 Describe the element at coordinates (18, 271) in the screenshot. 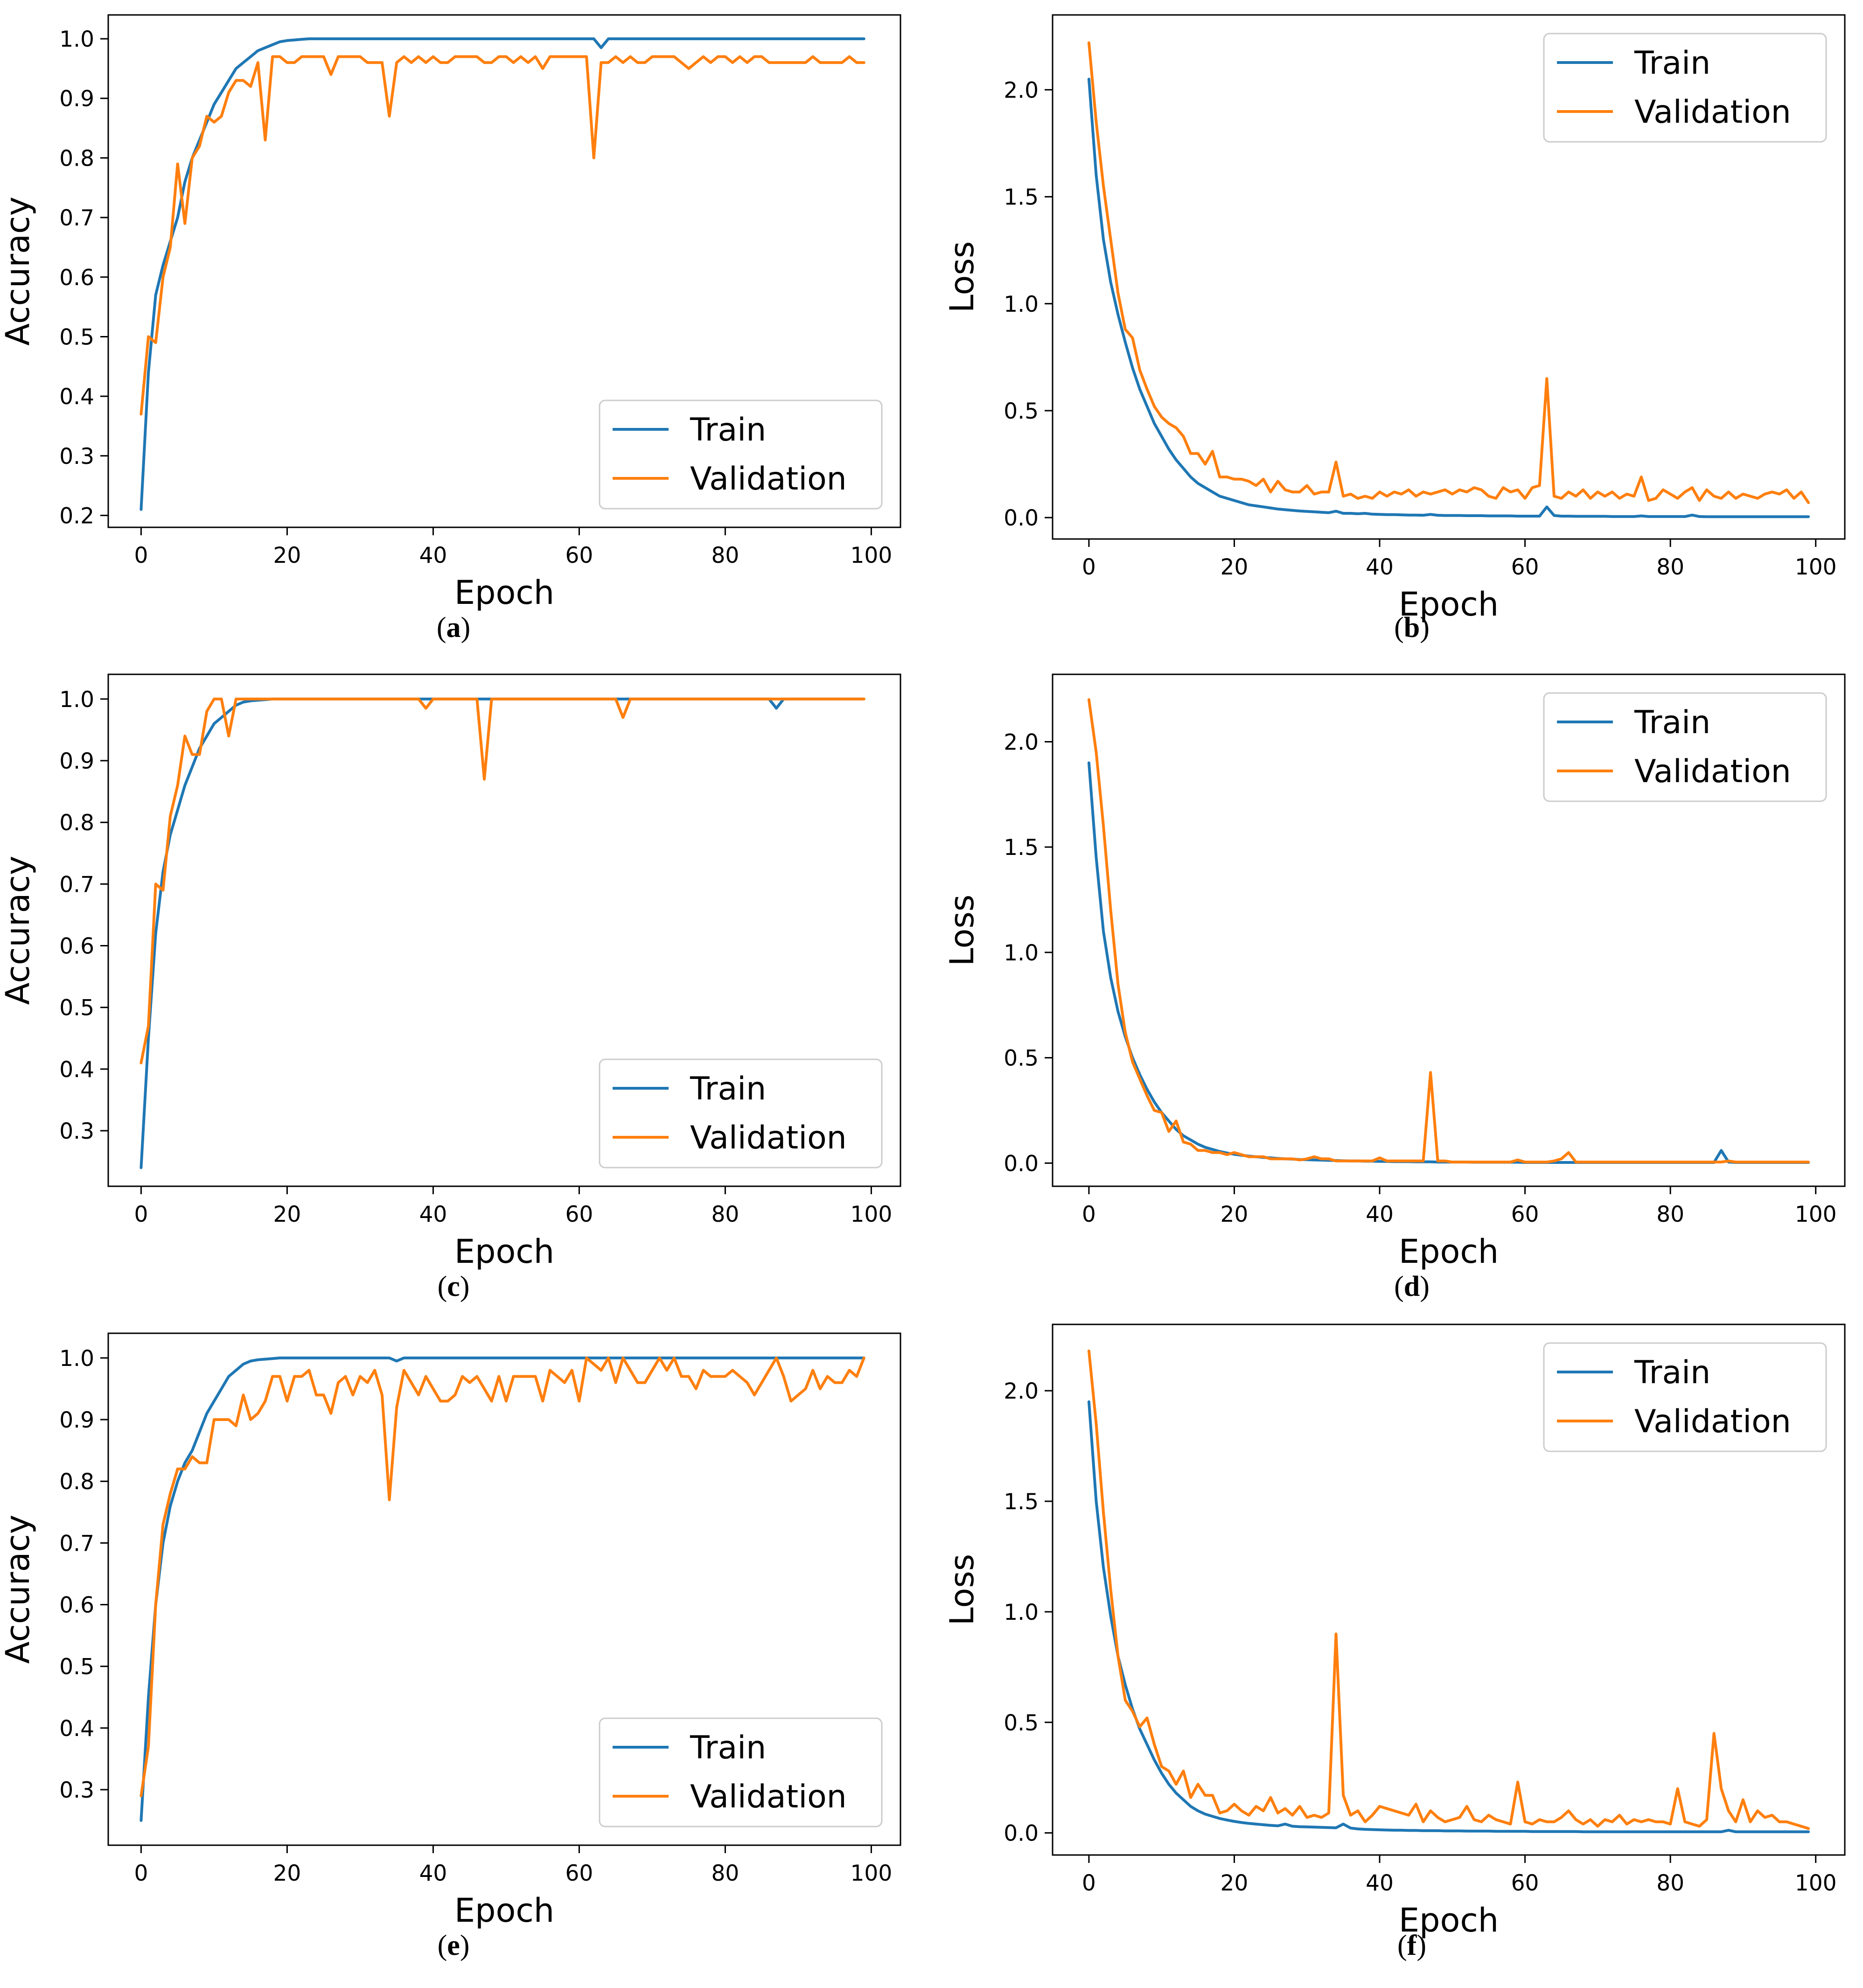

I see `y-axis-label: Accuracy` at that location.